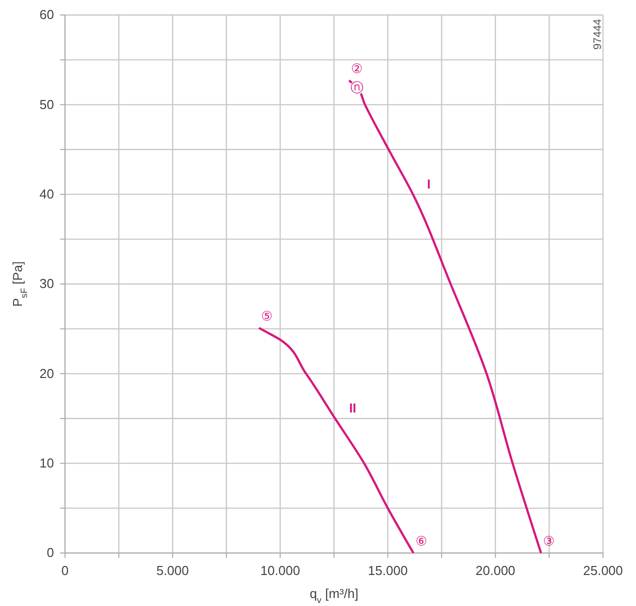 The height and width of the screenshot is (606, 636). What do you see at coordinates (334, 595) in the screenshot?
I see `x-axis-title: q$_{v}$ [m³/h]` at bounding box center [334, 595].